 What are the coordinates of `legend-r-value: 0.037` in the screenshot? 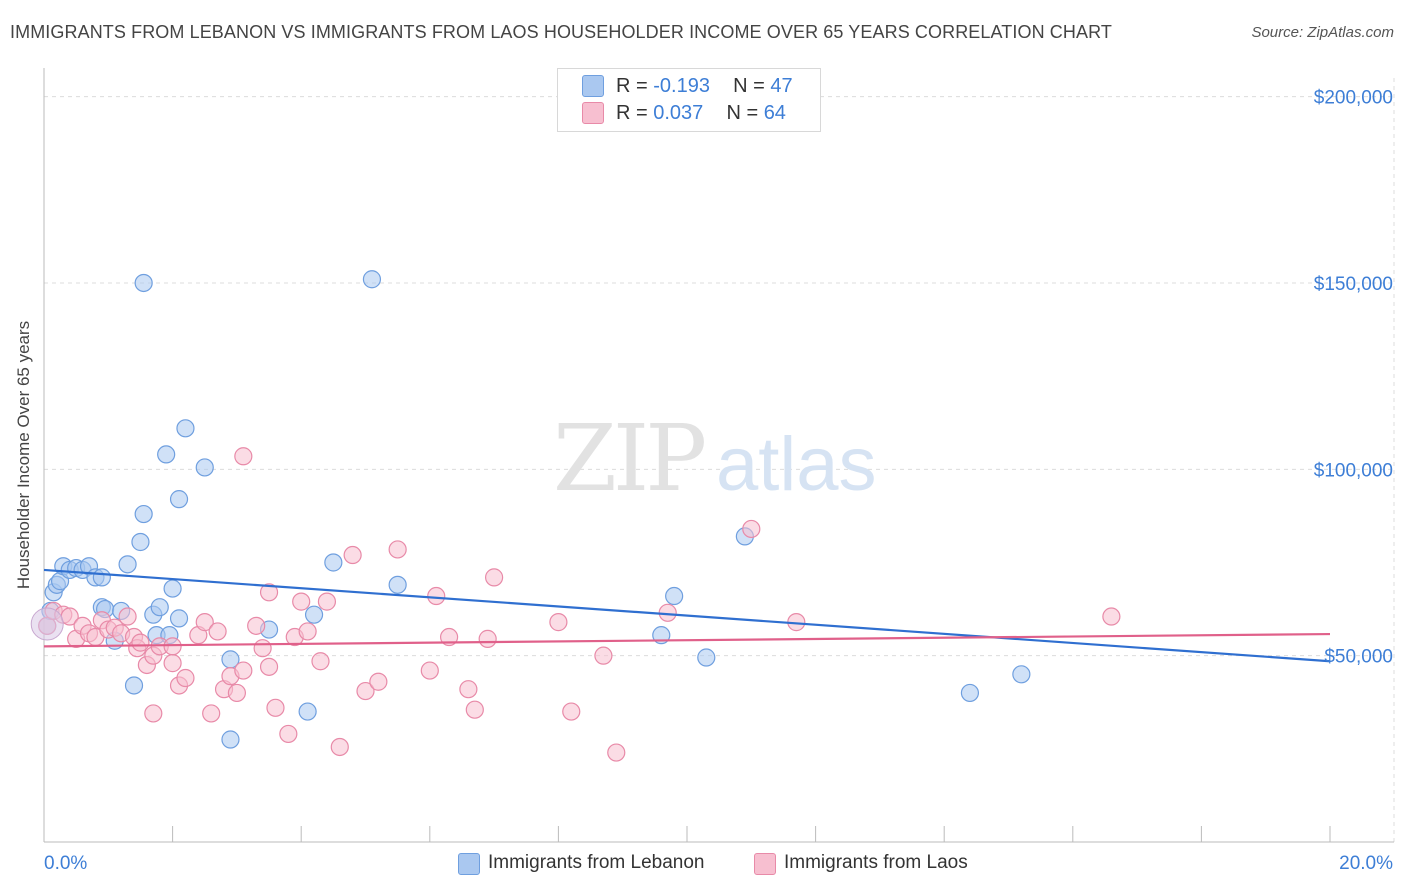 It's located at (678, 113).